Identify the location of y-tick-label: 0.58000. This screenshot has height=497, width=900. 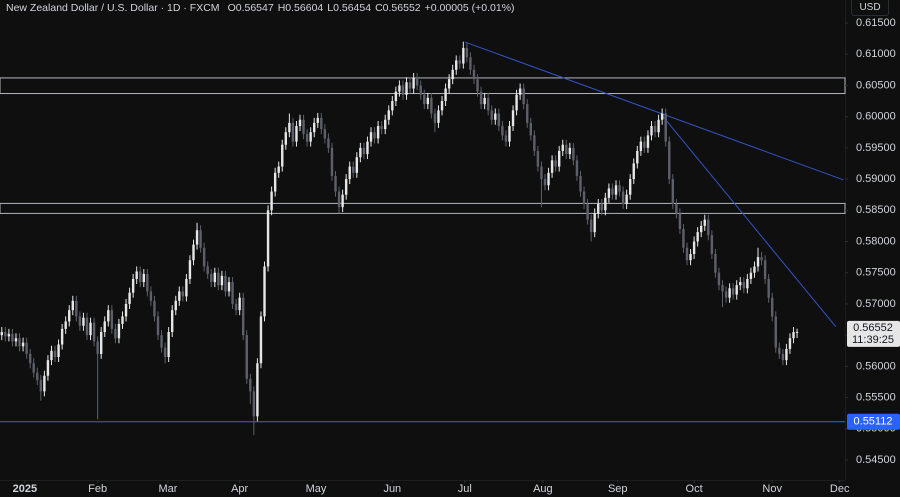
(876, 241).